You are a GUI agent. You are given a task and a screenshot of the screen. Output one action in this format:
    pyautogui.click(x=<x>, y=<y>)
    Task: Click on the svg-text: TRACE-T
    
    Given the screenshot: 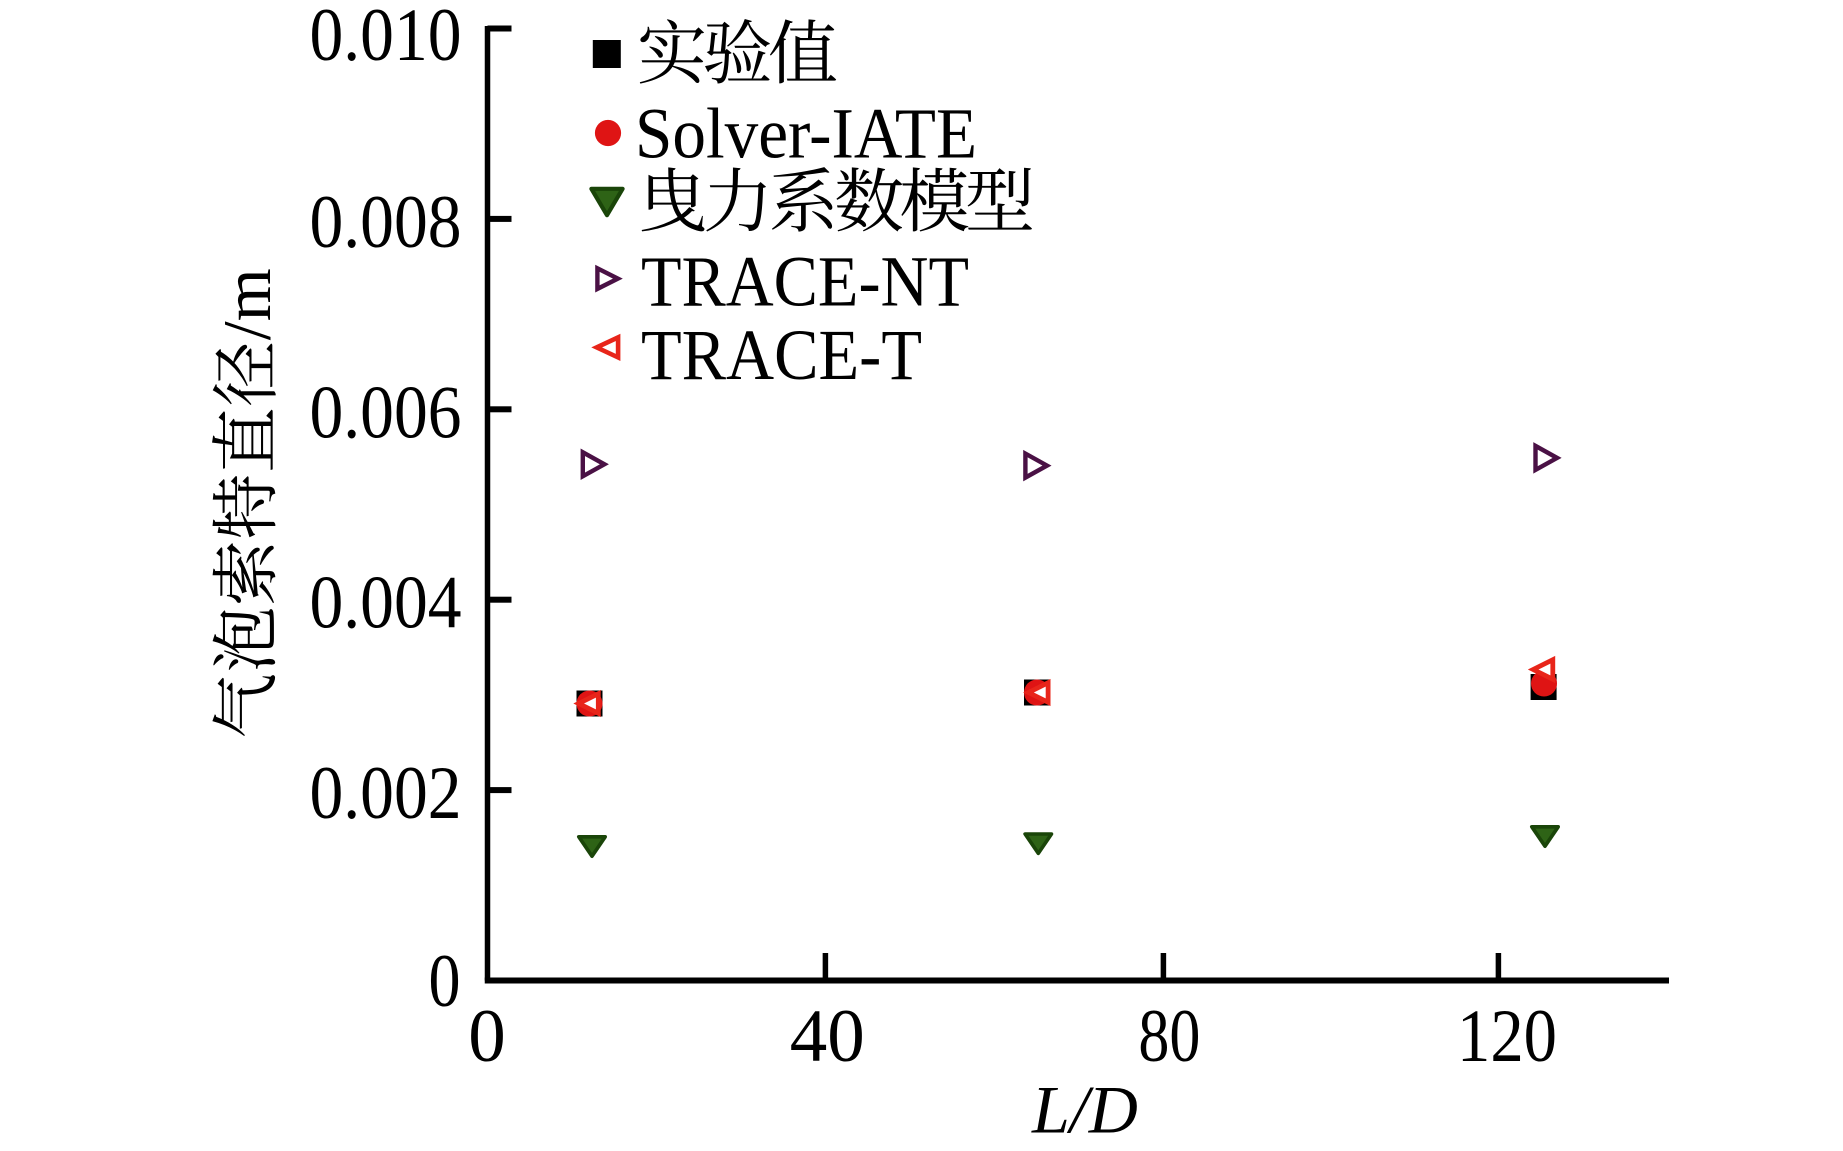 What is the action you would take?
    pyautogui.click(x=781, y=355)
    